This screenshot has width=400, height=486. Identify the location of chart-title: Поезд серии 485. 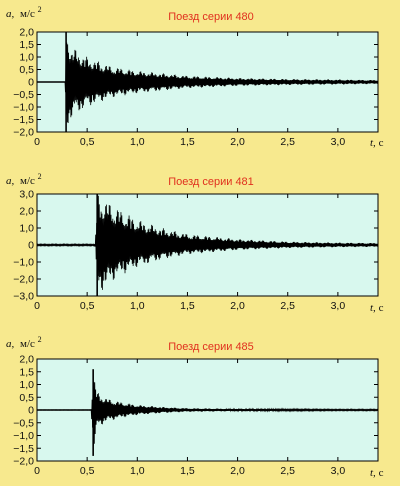
(211, 347).